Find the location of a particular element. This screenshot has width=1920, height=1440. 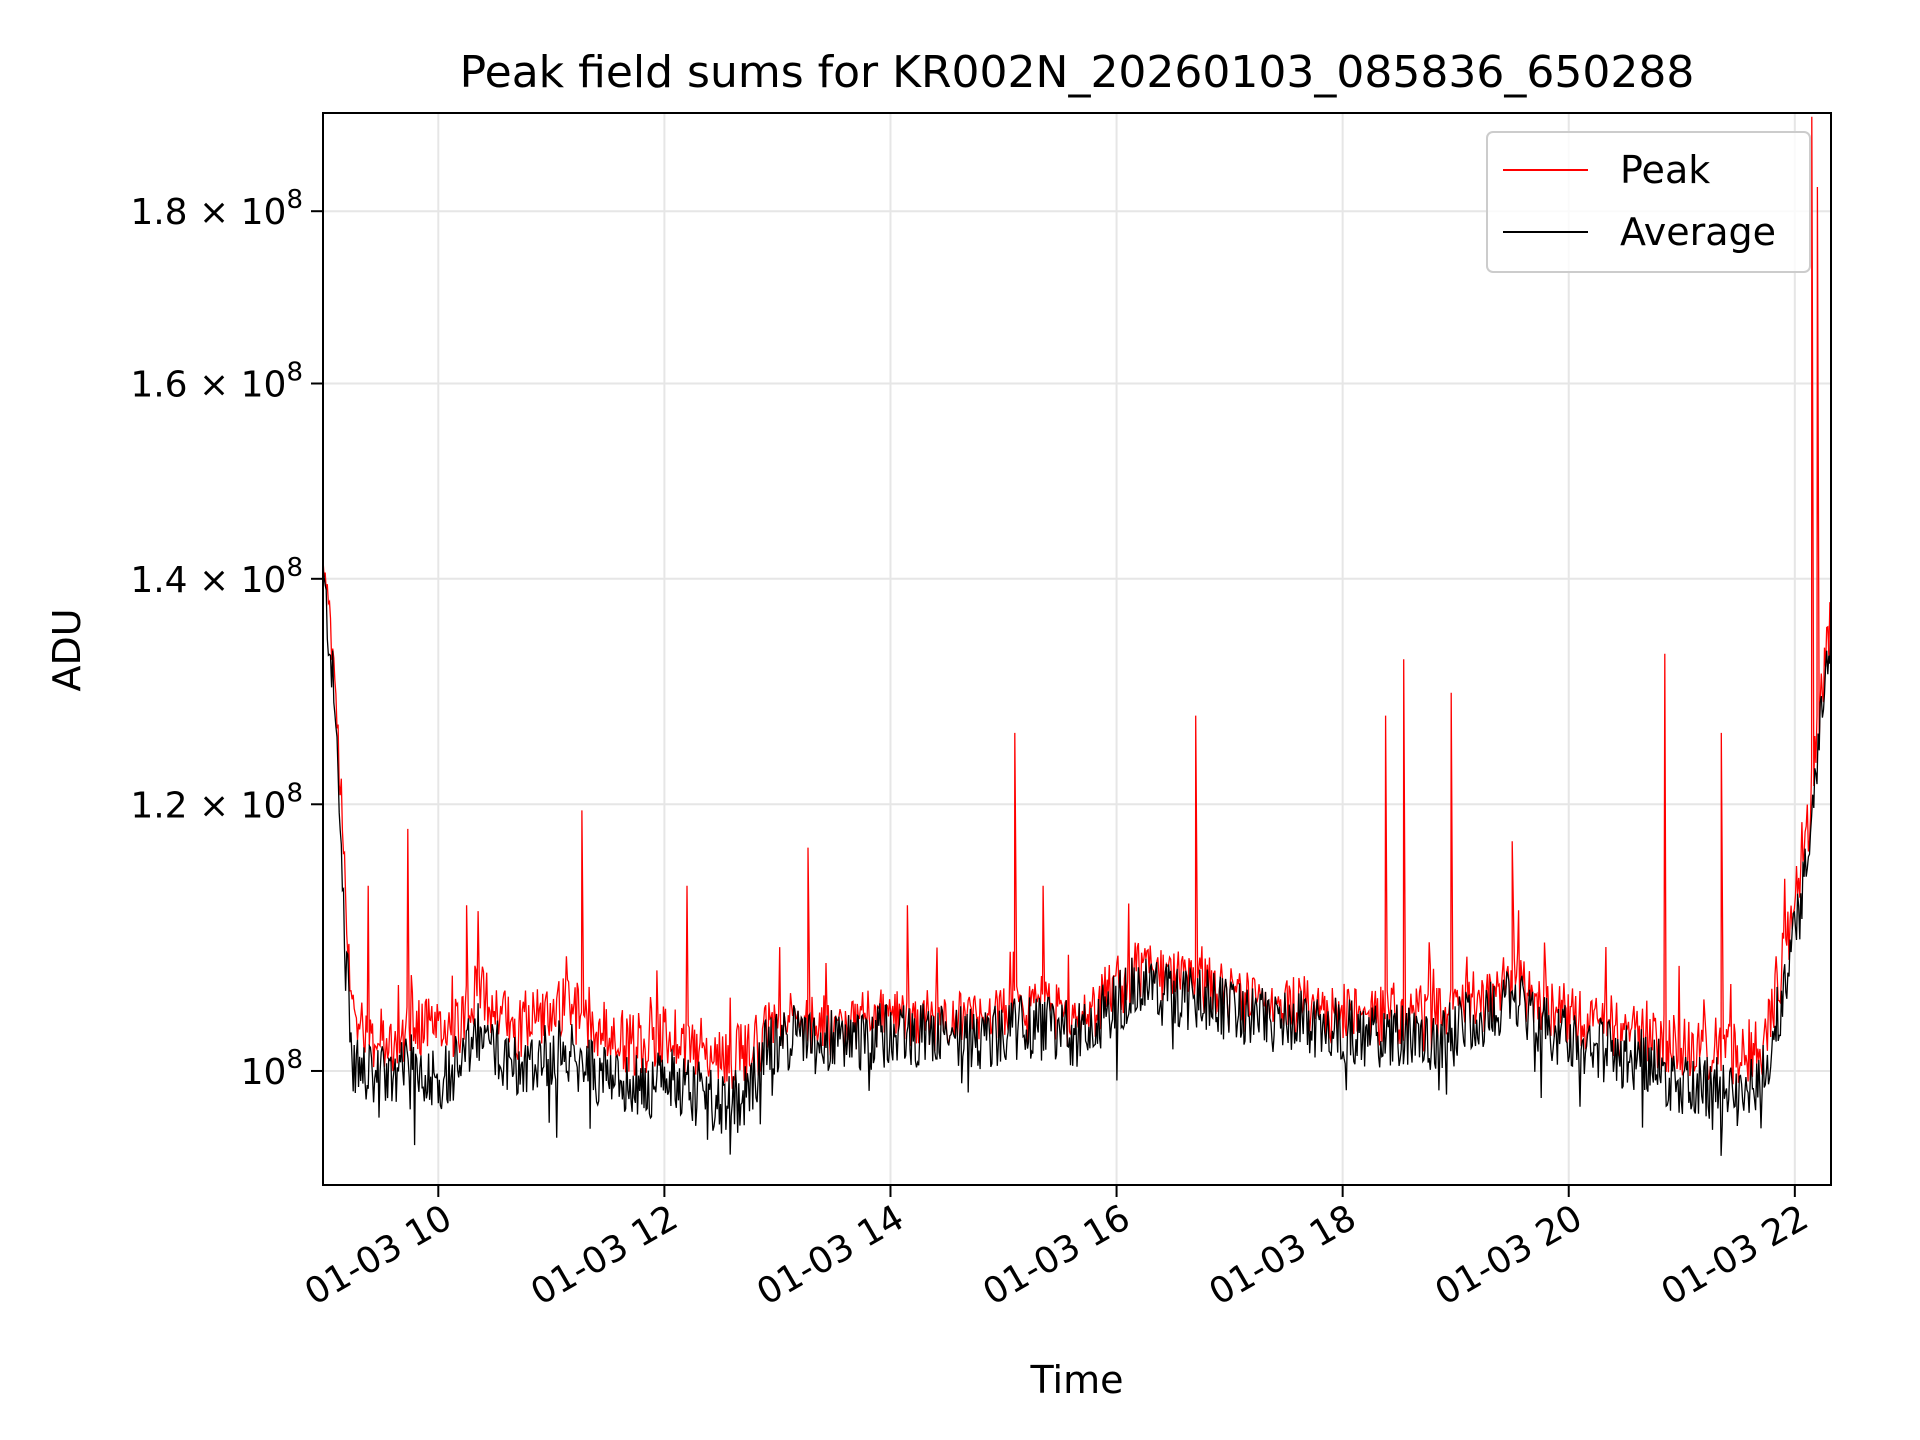

y-tick-label: 1.6 × 108 is located at coordinates (216, 381).